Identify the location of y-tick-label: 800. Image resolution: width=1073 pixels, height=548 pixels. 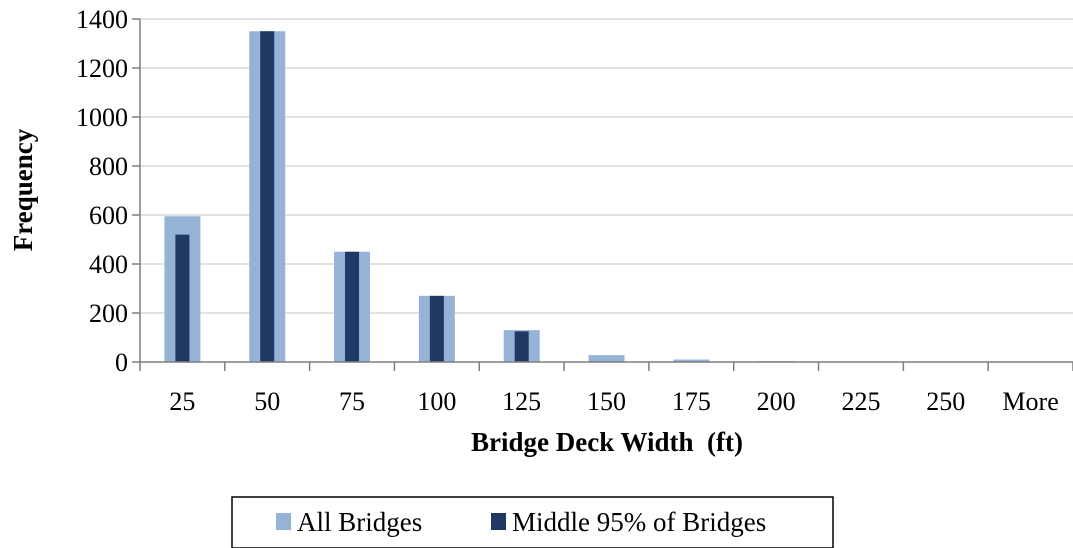
(108, 166).